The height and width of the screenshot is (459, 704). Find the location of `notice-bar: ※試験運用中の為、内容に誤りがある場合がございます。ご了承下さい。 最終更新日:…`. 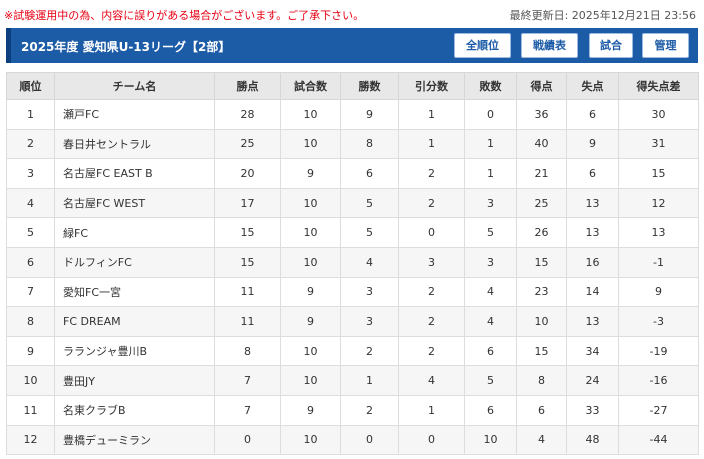

notice-bar: ※試験運用中の為、内容に誤りがある場合がございます。ご了承下さい。 最終更新日:… is located at coordinates (352, 13).